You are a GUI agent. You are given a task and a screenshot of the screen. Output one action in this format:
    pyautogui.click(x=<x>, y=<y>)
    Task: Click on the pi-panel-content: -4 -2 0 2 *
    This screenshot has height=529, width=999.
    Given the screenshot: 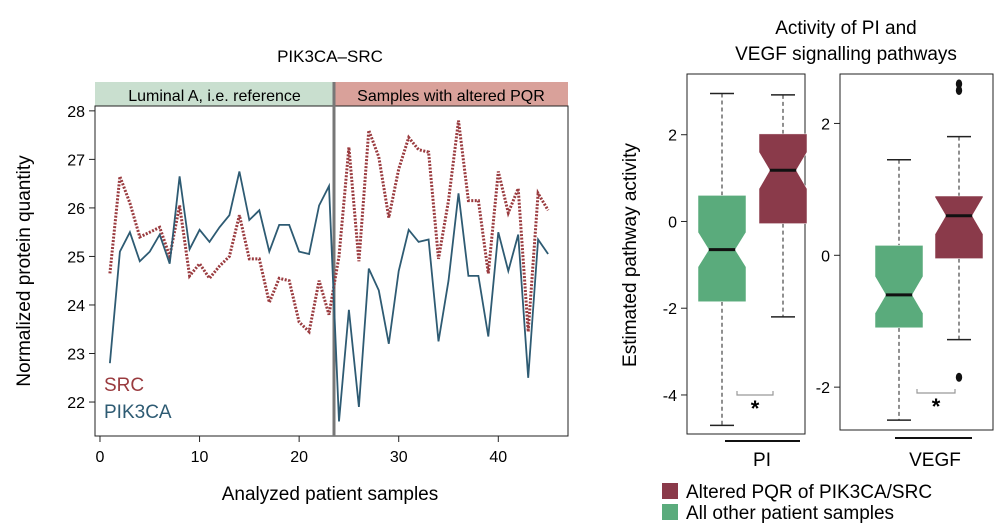 What is the action you would take?
    pyautogui.click(x=735, y=259)
    